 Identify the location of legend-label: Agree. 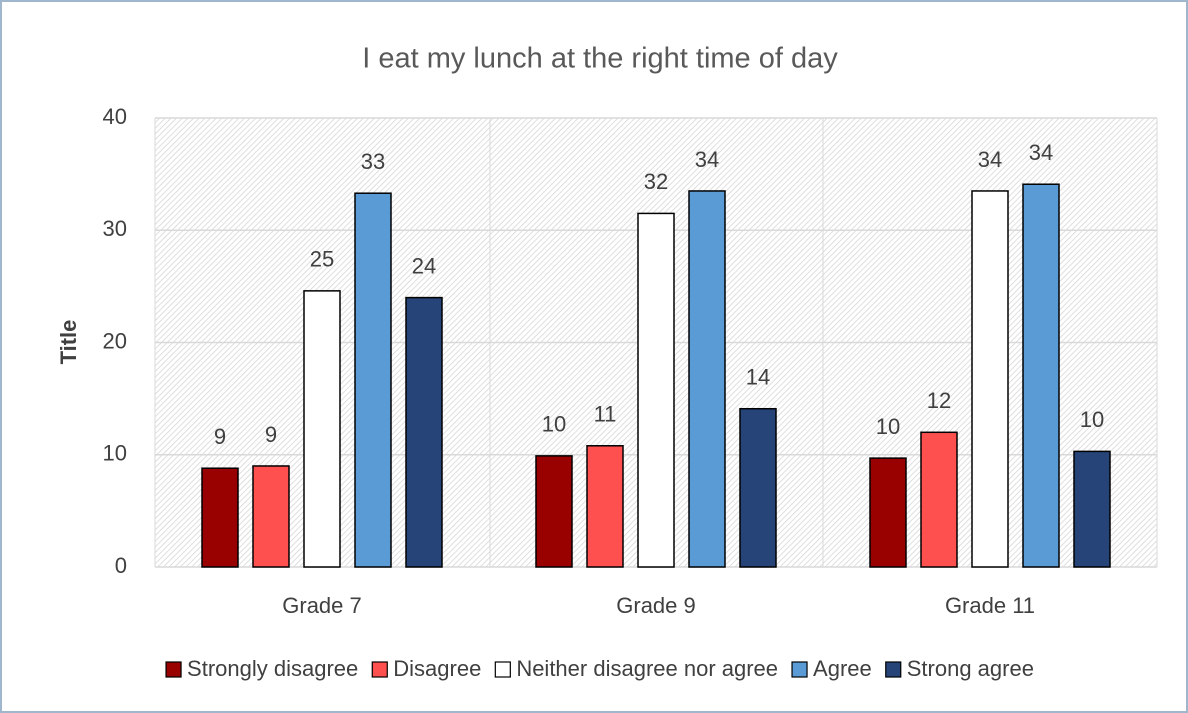
(842, 668).